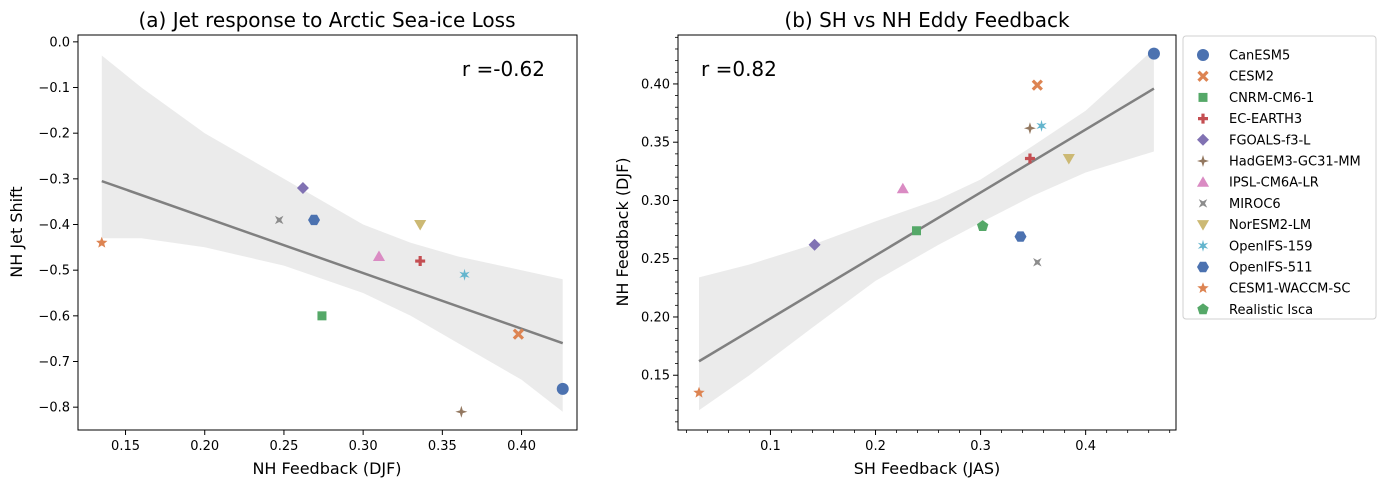 The height and width of the screenshot is (488, 1384). What do you see at coordinates (655, 317) in the screenshot?
I see `y-tick-label-b: 0.20` at bounding box center [655, 317].